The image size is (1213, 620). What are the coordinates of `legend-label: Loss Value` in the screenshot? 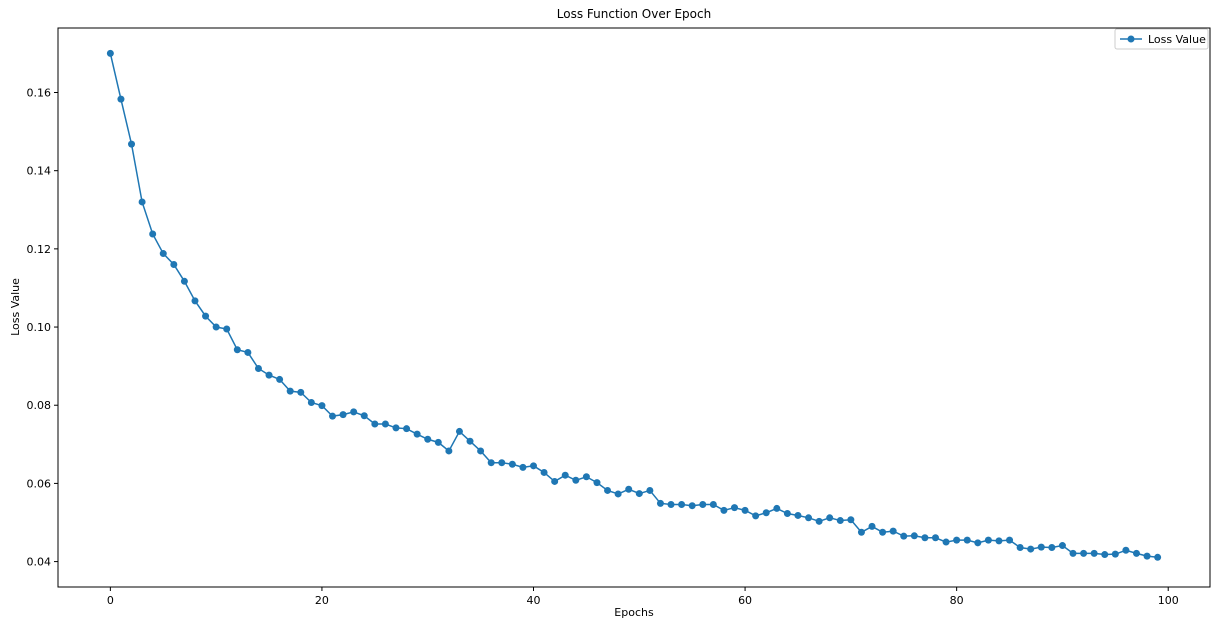 It's located at (1177, 39).